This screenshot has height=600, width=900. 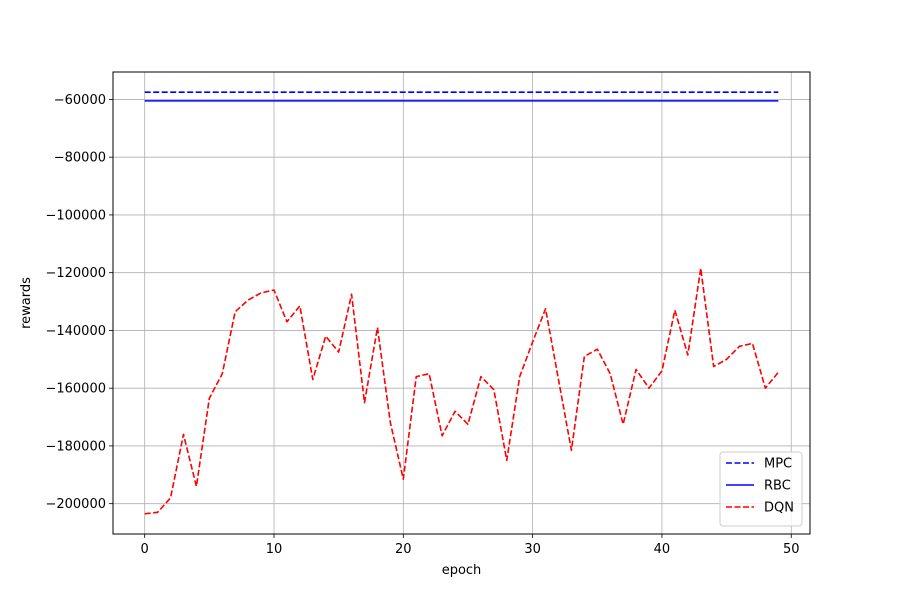 What do you see at coordinates (145, 549) in the screenshot?
I see `x-tick-label: 0` at bounding box center [145, 549].